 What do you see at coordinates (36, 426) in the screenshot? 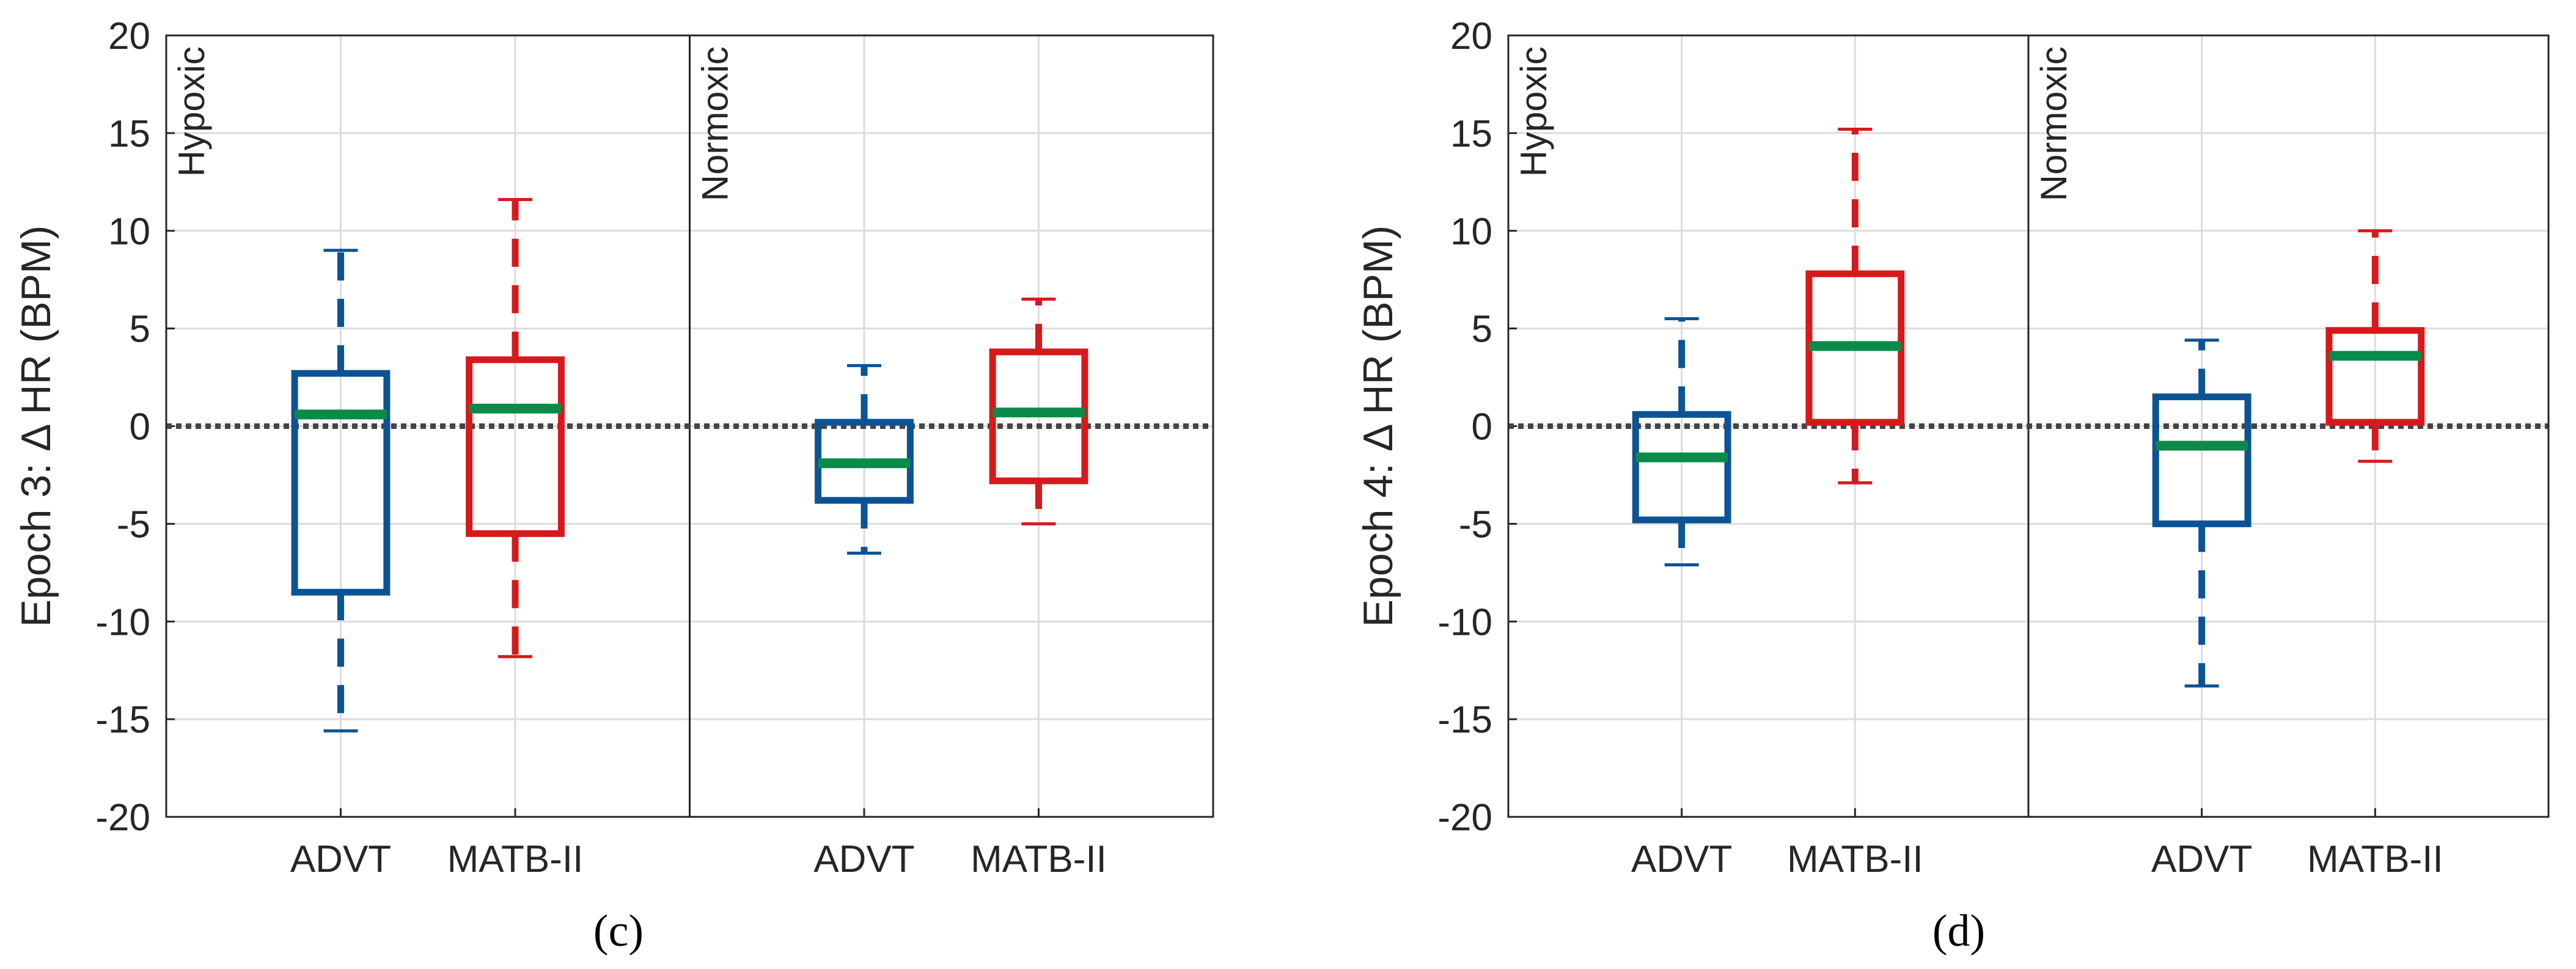
I see `y-axis-label: Epoch 3: Δ HR (BPM)` at bounding box center [36, 426].